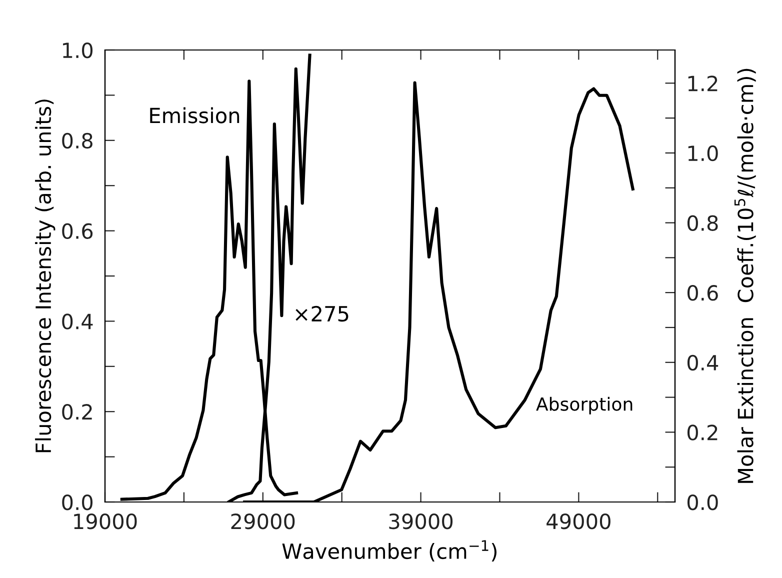 This screenshot has height=578, width=782. Describe the element at coordinates (421, 521) in the screenshot. I see `x-tick-label: 39000` at that location.